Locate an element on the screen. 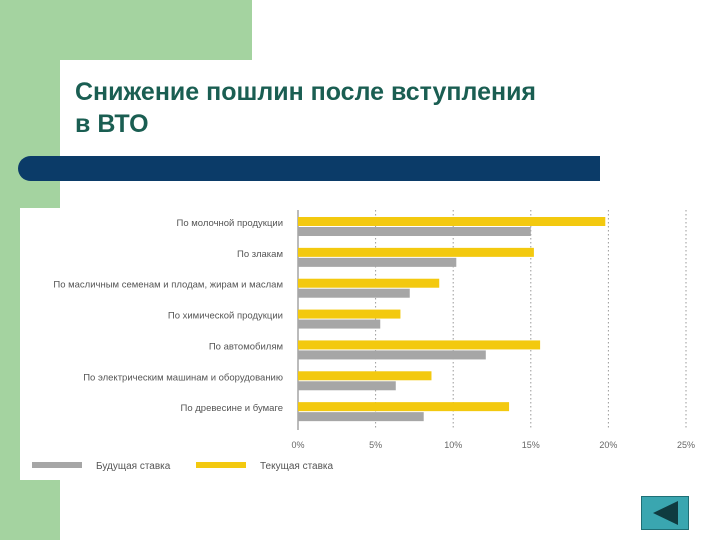 The width and height of the screenshot is (720, 540). triangle-left-icon is located at coordinates (665, 513).